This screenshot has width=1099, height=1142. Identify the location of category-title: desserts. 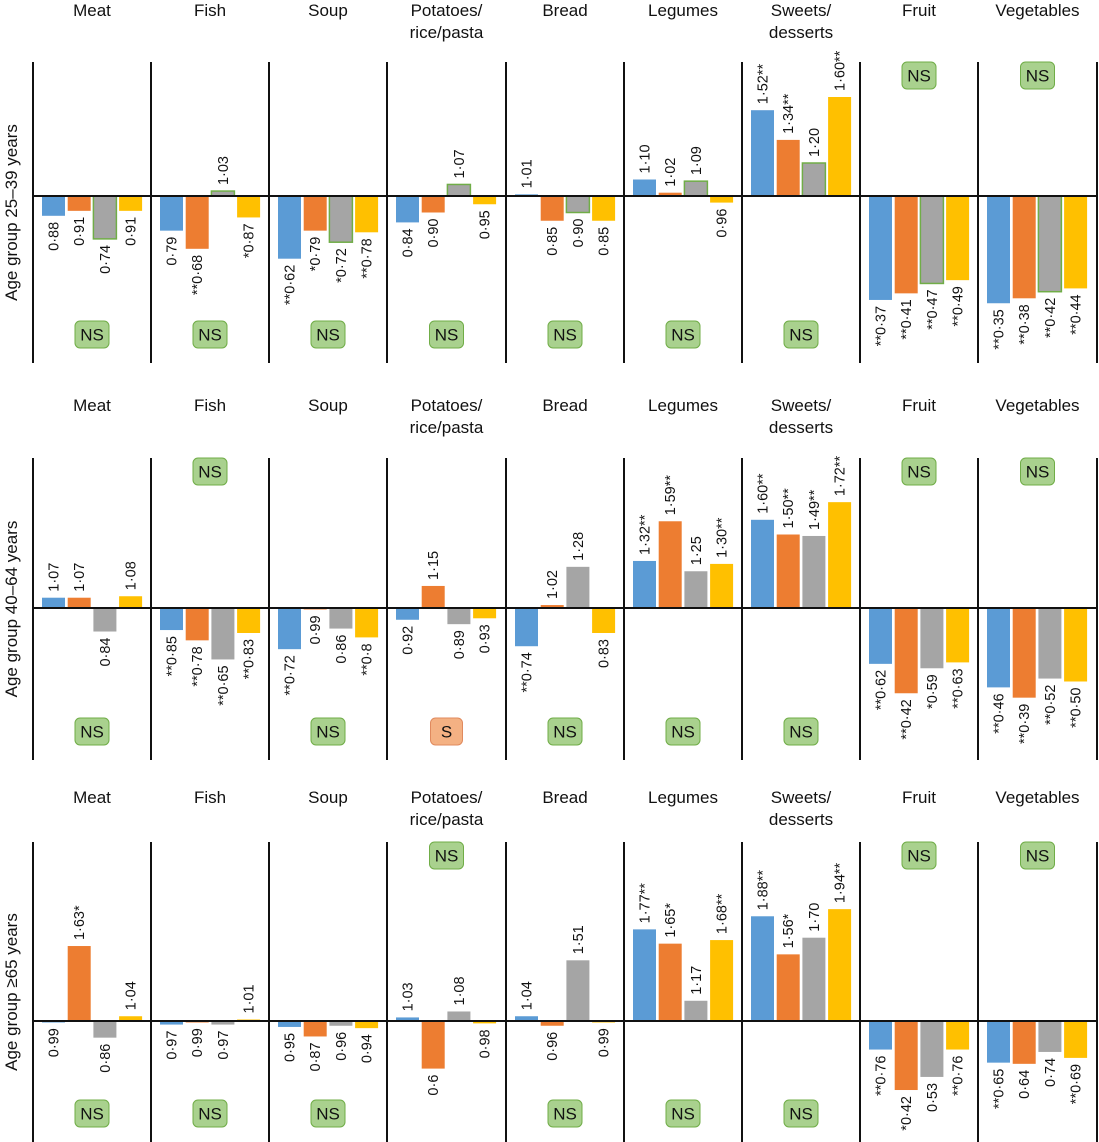
(801, 32).